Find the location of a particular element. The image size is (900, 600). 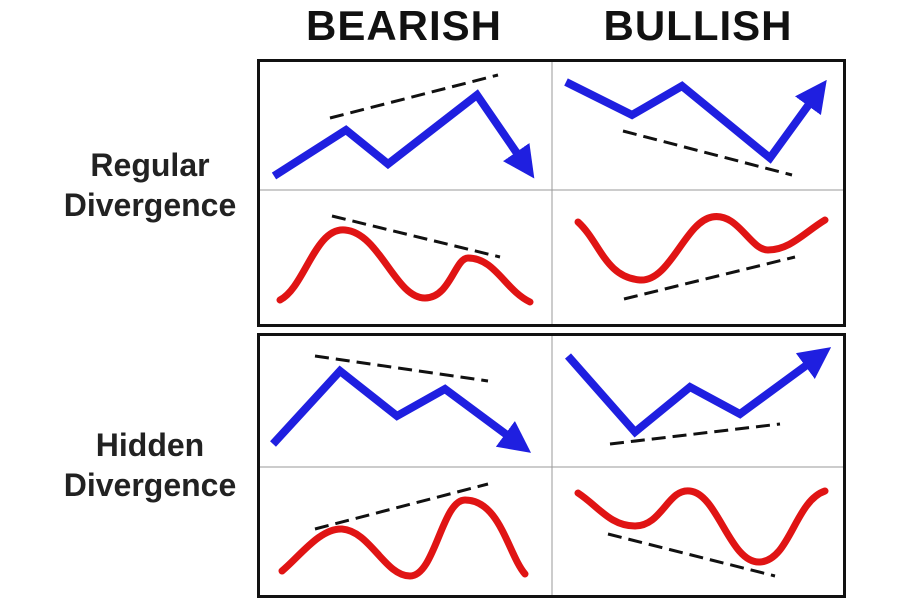

trend-line-indicator-lower-high is located at coordinates (416, 236).